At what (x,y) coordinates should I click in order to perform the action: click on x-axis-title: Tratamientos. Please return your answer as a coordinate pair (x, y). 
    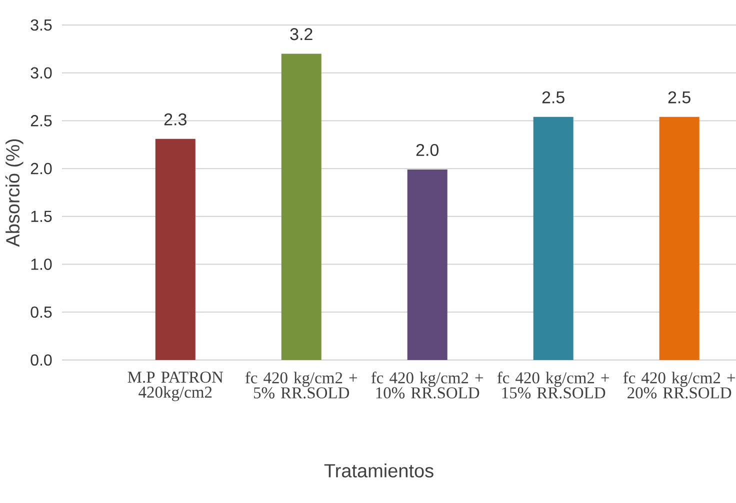
    Looking at the image, I should click on (379, 471).